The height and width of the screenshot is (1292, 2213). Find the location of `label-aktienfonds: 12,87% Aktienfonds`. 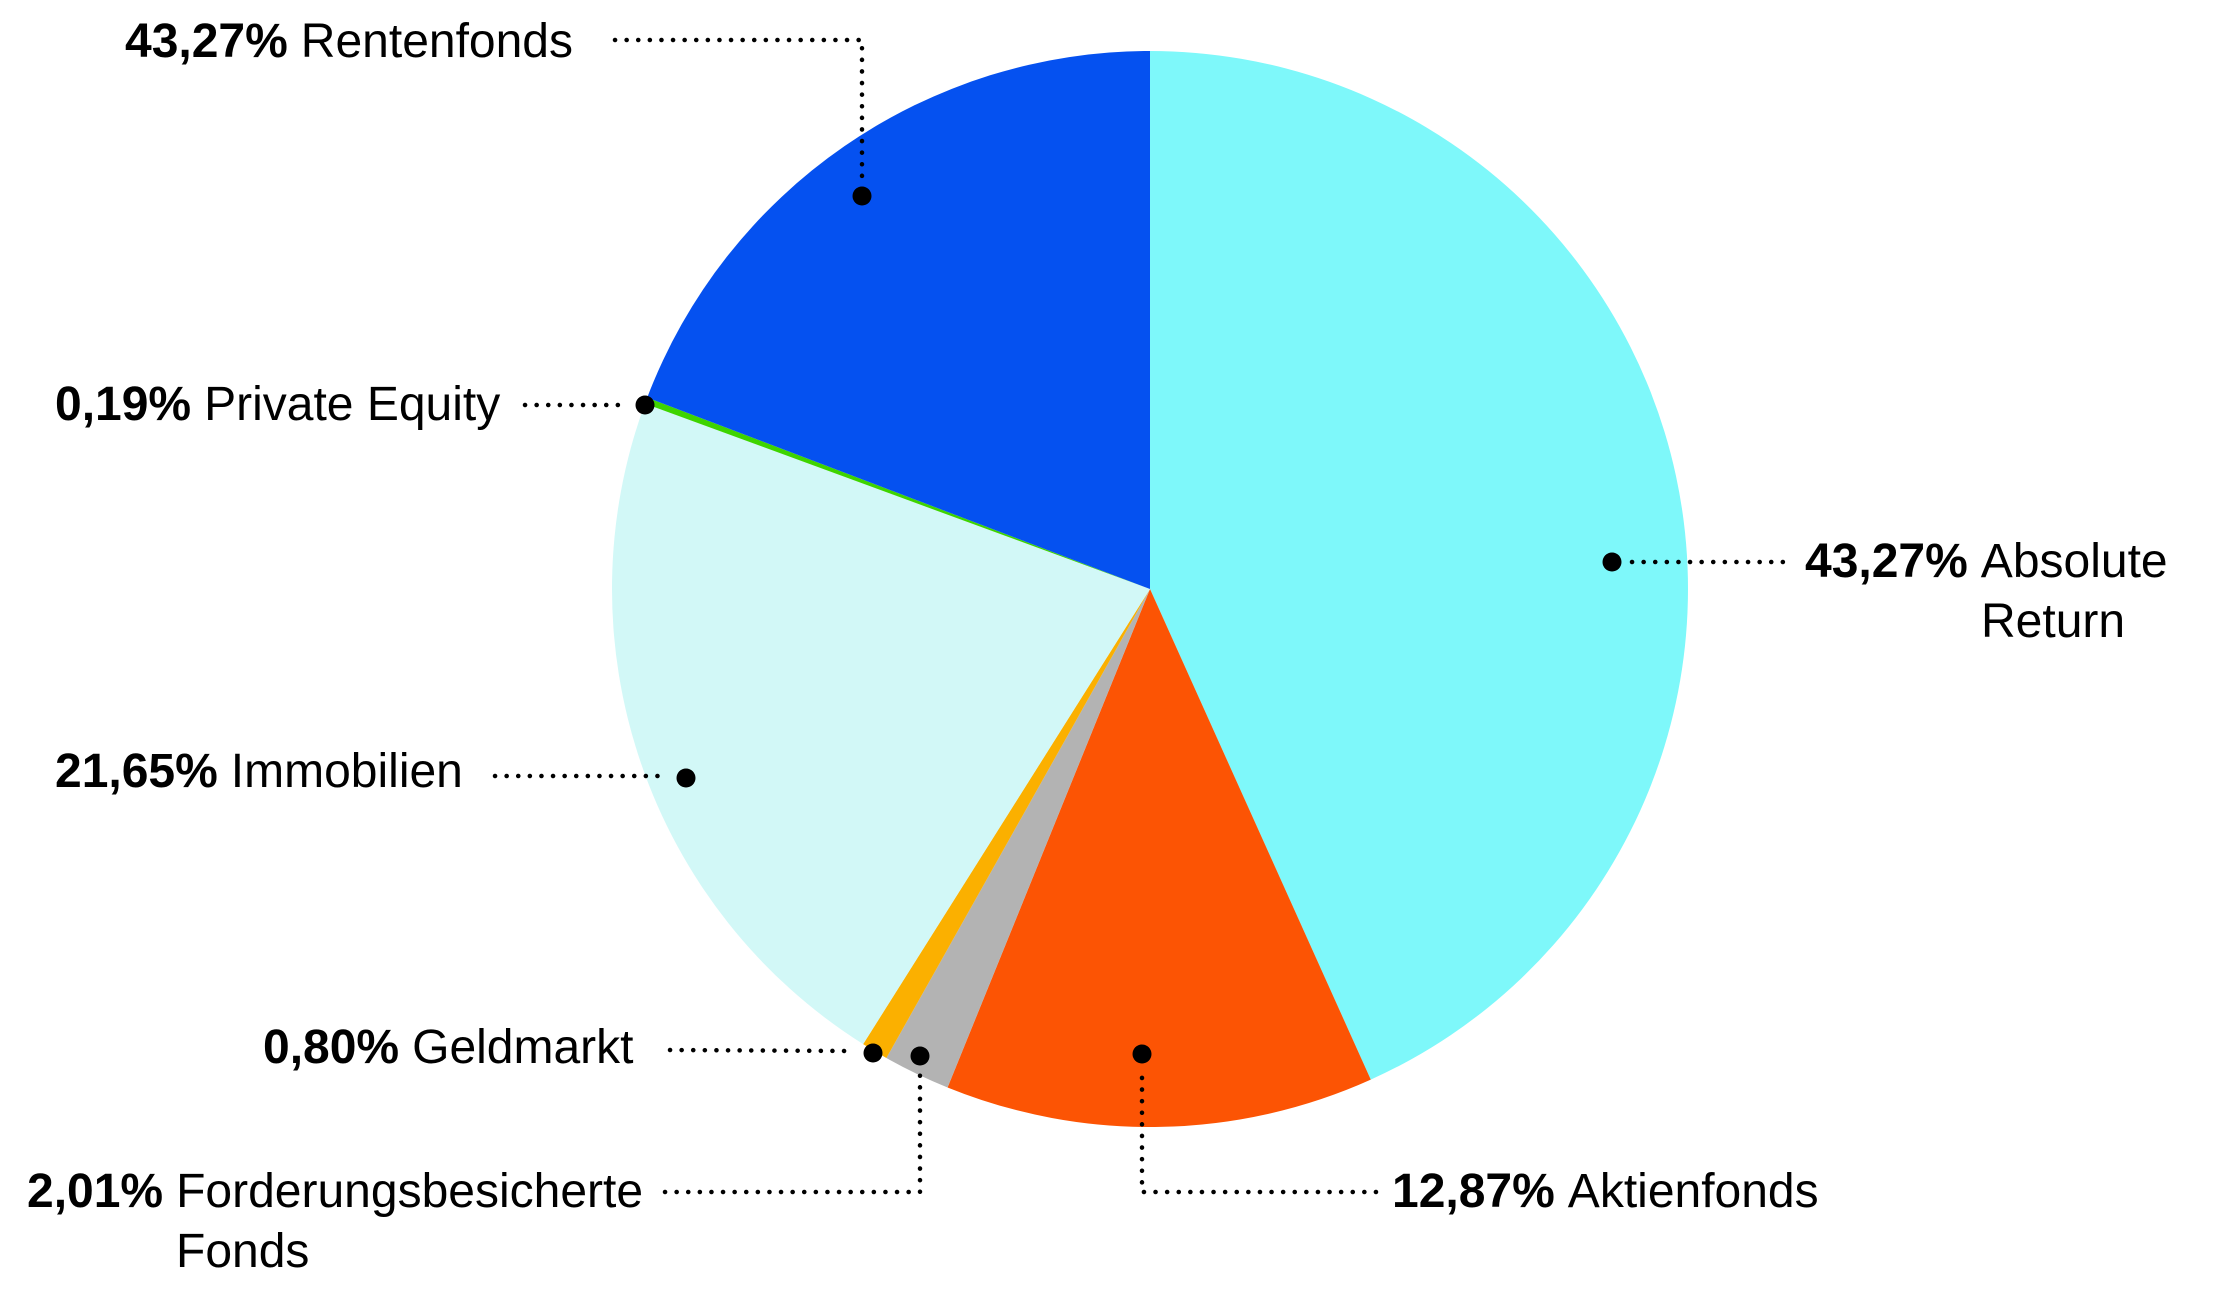

label-aktienfonds: 12,87% Aktienfonds is located at coordinates (1605, 1192).